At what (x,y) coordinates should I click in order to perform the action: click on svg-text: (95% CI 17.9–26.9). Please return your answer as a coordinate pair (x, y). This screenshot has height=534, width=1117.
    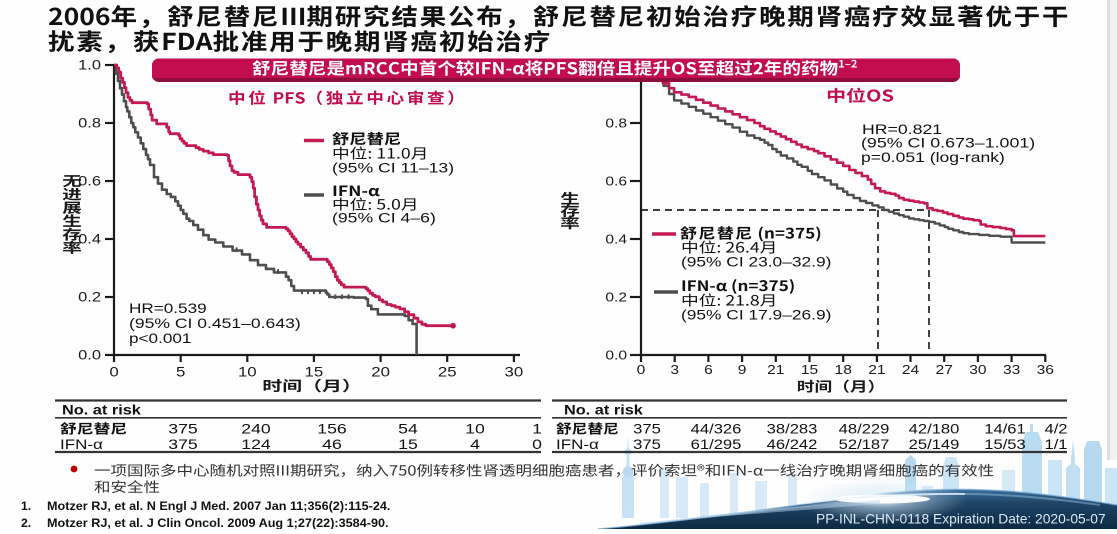
    Looking at the image, I should click on (756, 315).